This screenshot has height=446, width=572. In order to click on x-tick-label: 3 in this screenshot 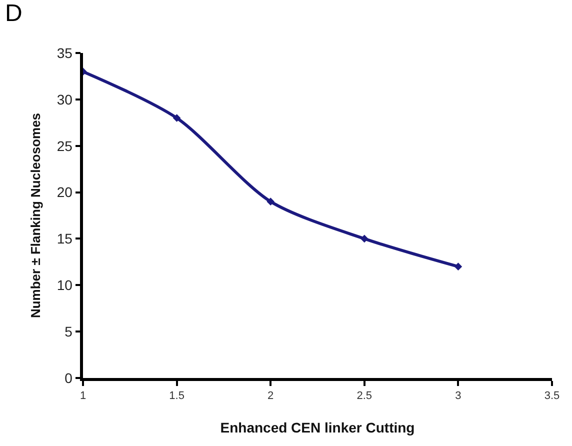, I will do `click(458, 396)`.